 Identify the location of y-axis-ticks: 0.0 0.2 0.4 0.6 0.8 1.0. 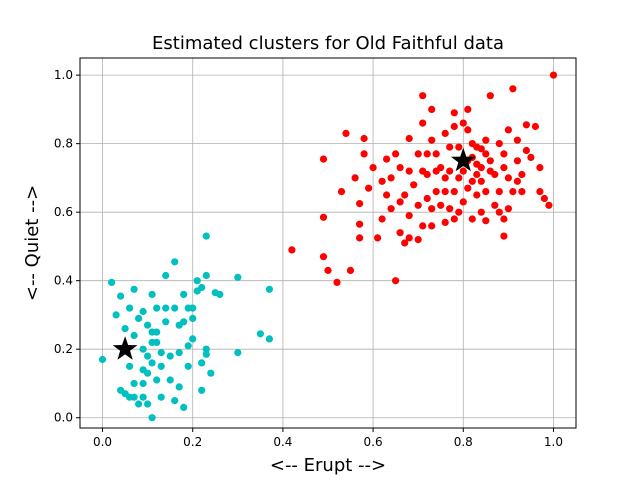
(67, 246).